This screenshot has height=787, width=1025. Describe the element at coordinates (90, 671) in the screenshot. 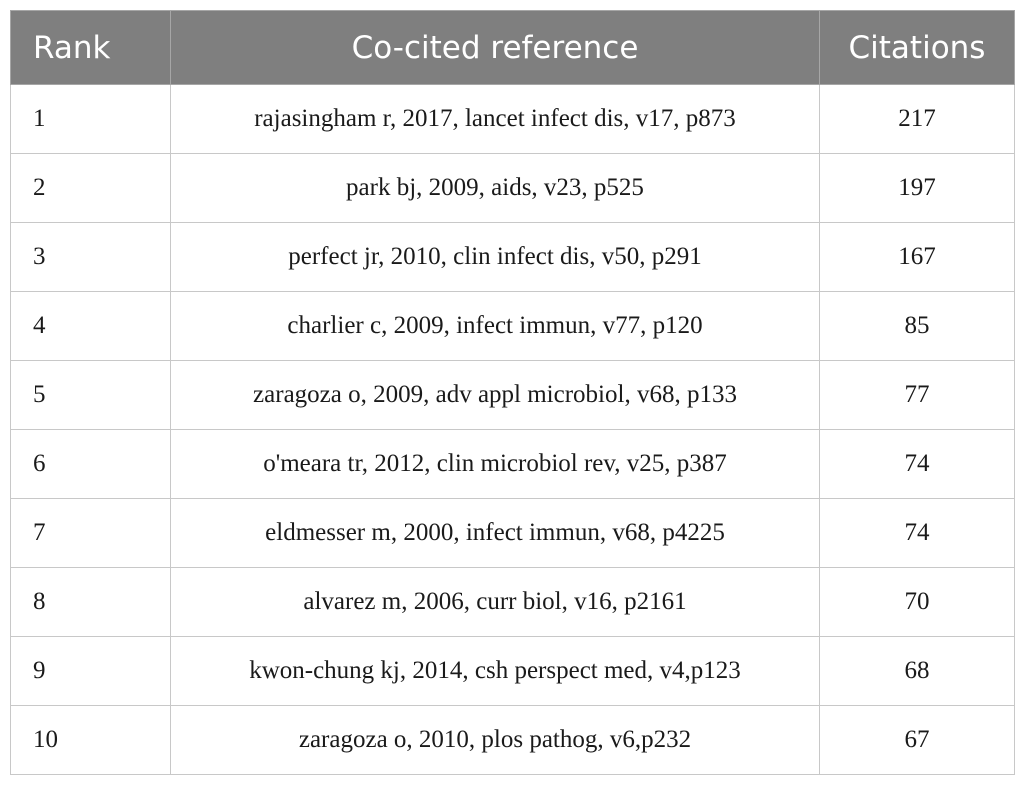

I see `rank-cell: 9` at that location.